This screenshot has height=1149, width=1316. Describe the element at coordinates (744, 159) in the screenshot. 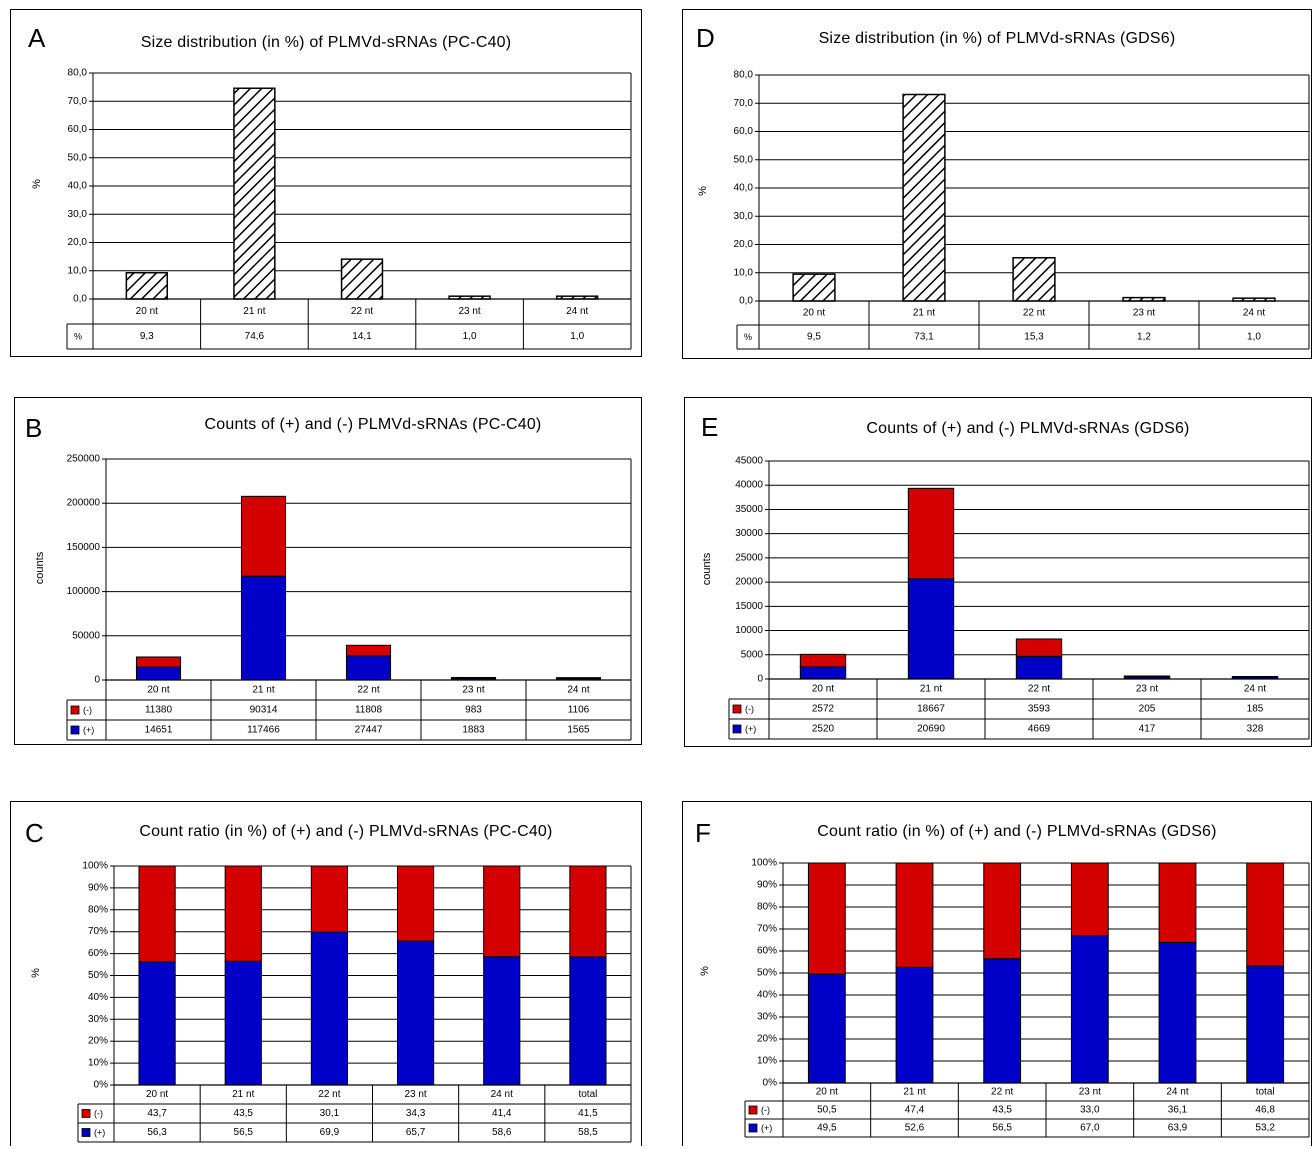

I see `y-tick-label: 50,0` at that location.